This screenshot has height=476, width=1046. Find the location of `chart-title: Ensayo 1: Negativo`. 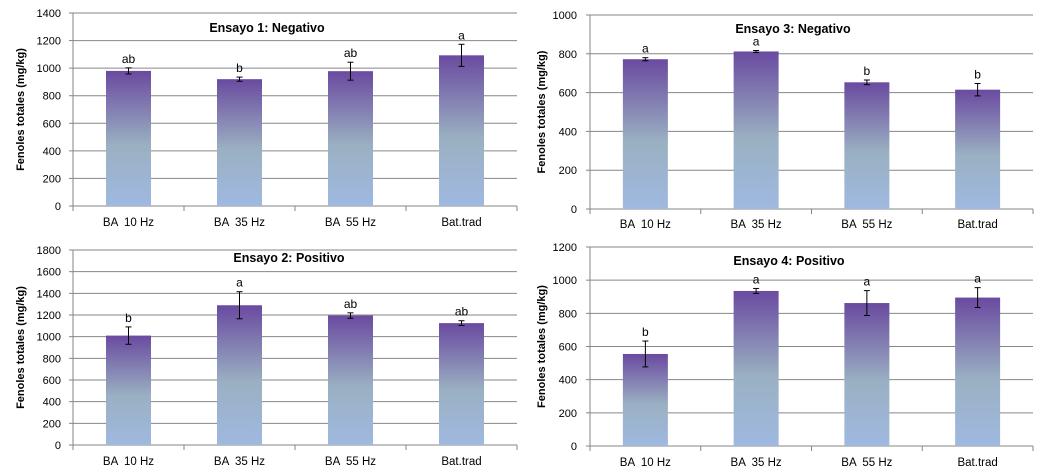

chart-title: Ensayo 1: Negativo is located at coordinates (267, 28).